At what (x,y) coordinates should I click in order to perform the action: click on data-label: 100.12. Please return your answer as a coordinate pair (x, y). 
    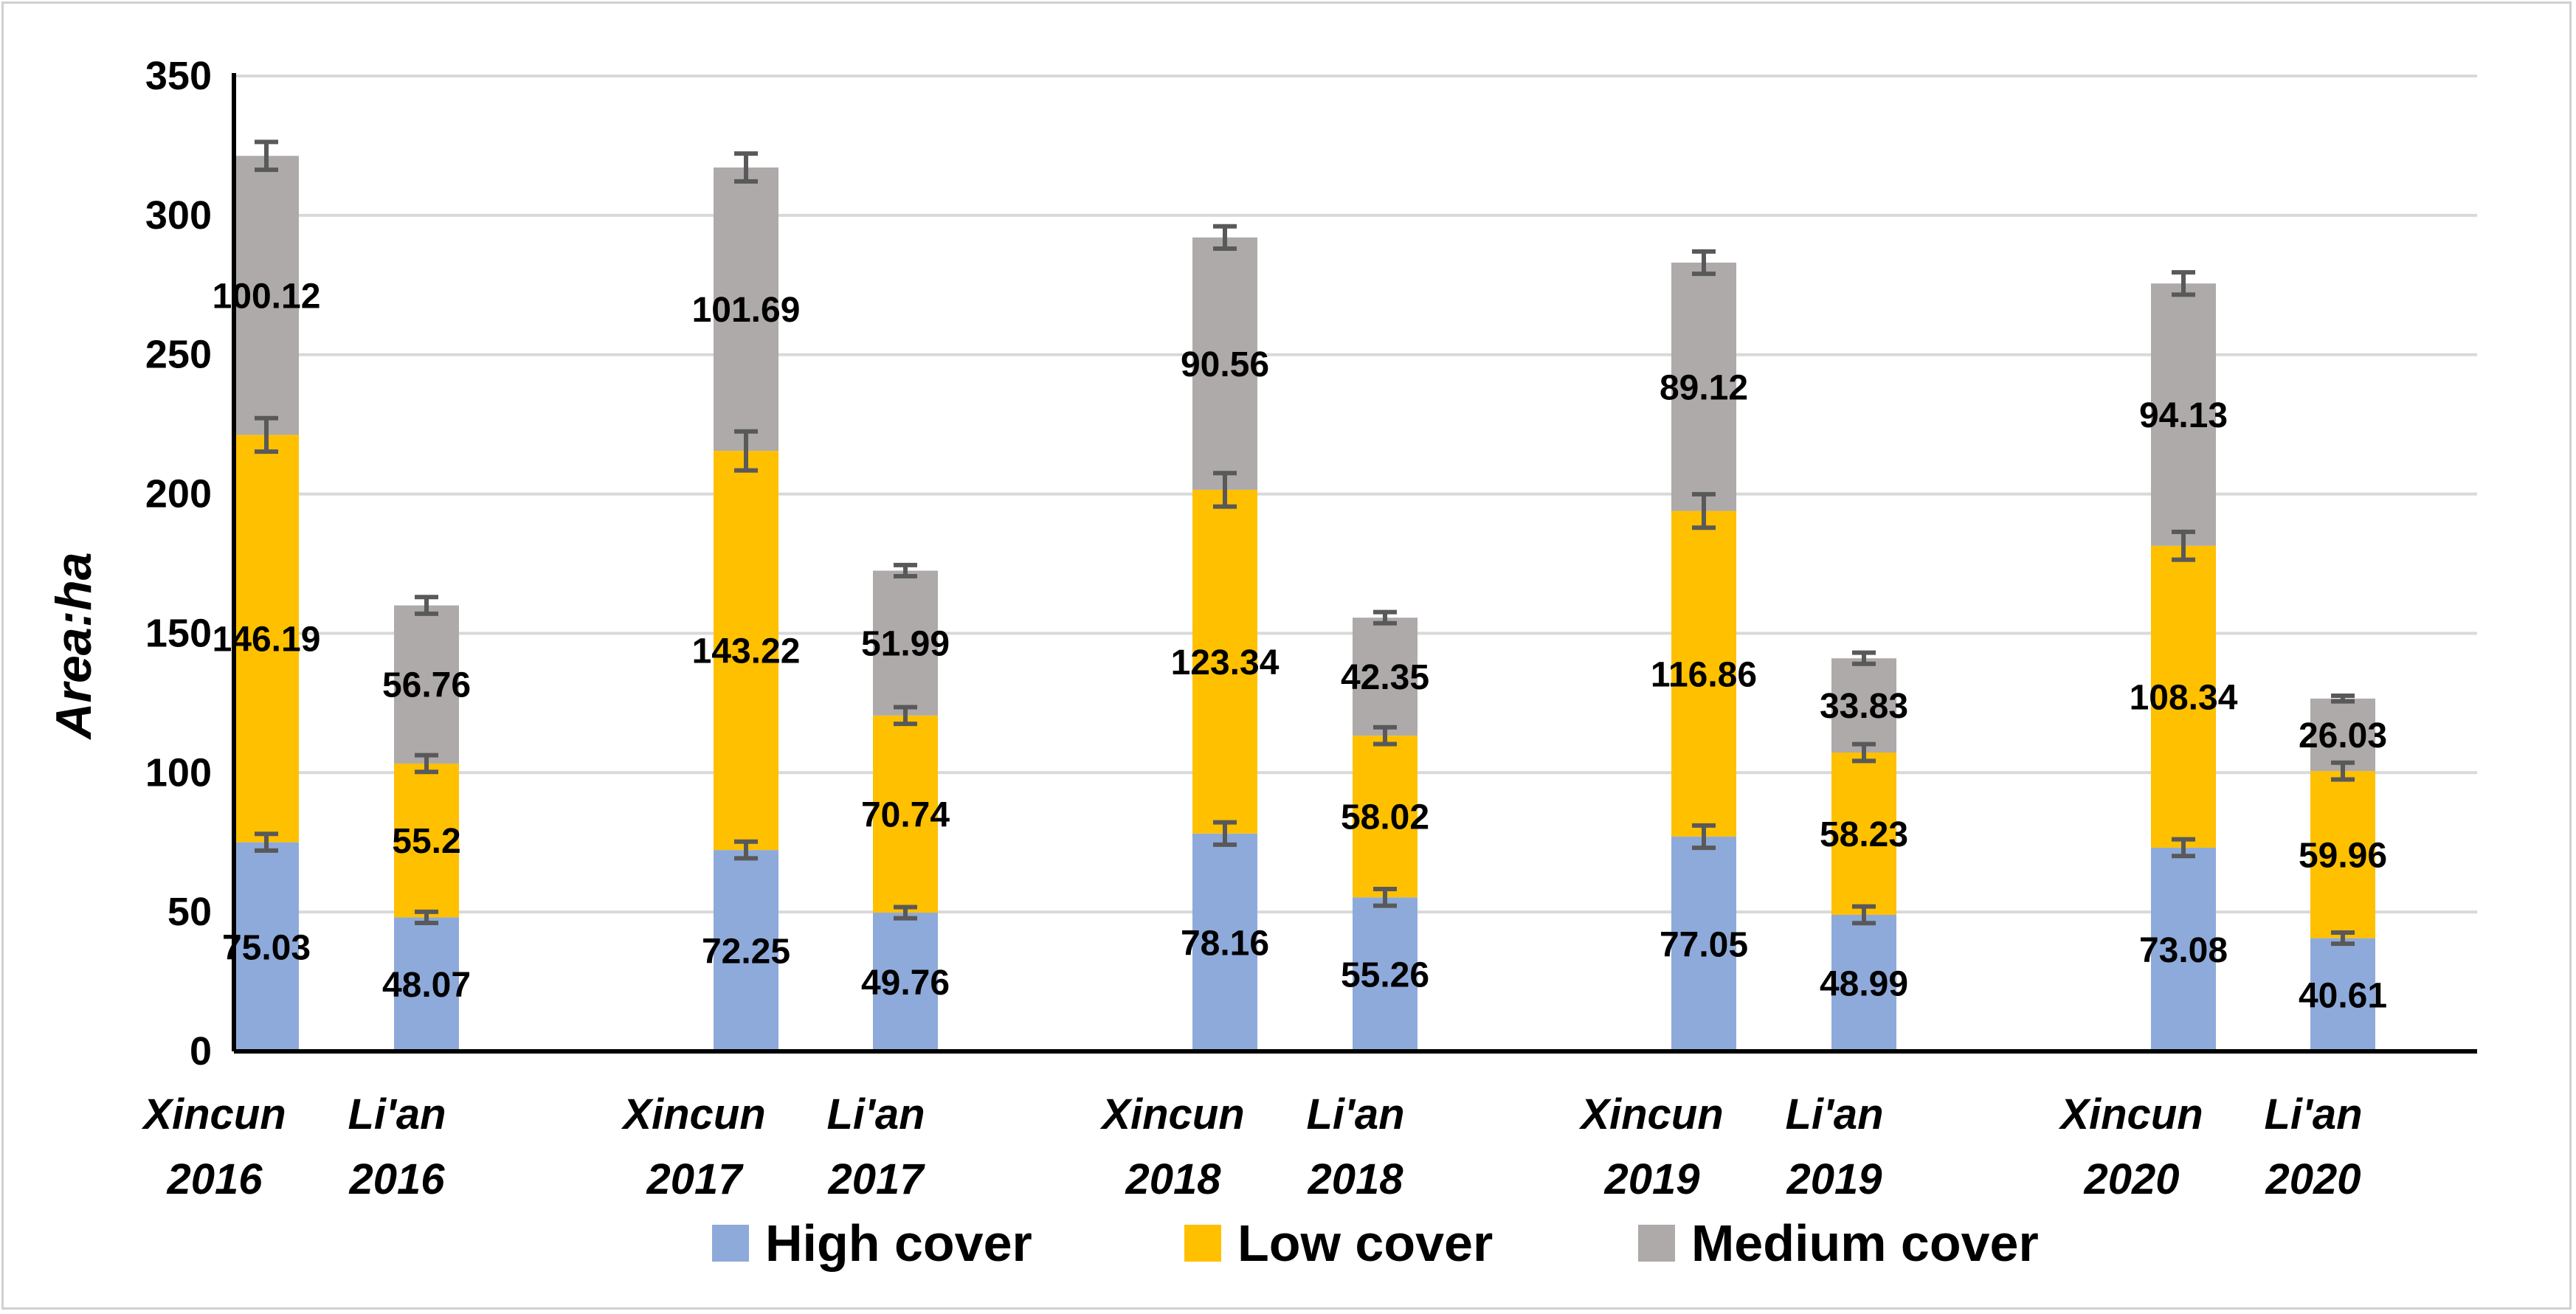
    Looking at the image, I should click on (267, 296).